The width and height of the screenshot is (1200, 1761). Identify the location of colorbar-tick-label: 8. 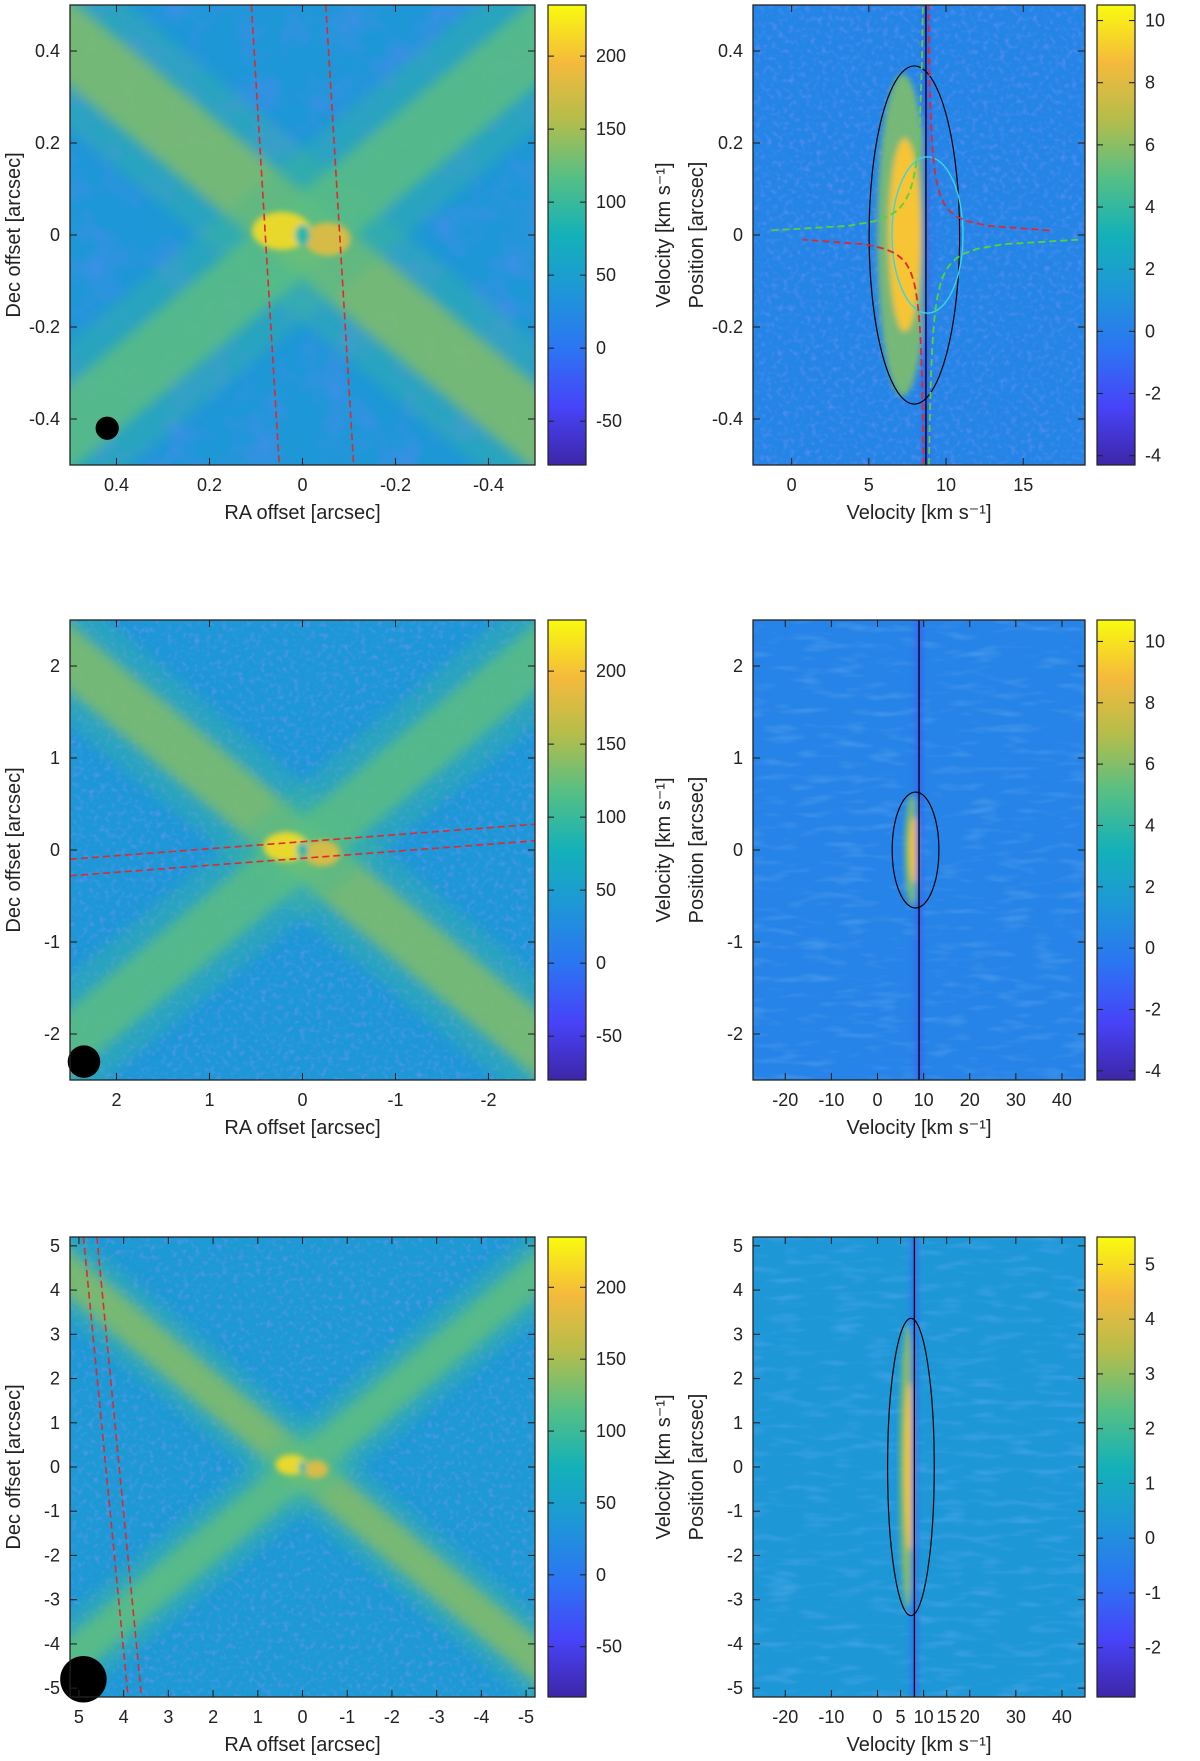
(1150, 703).